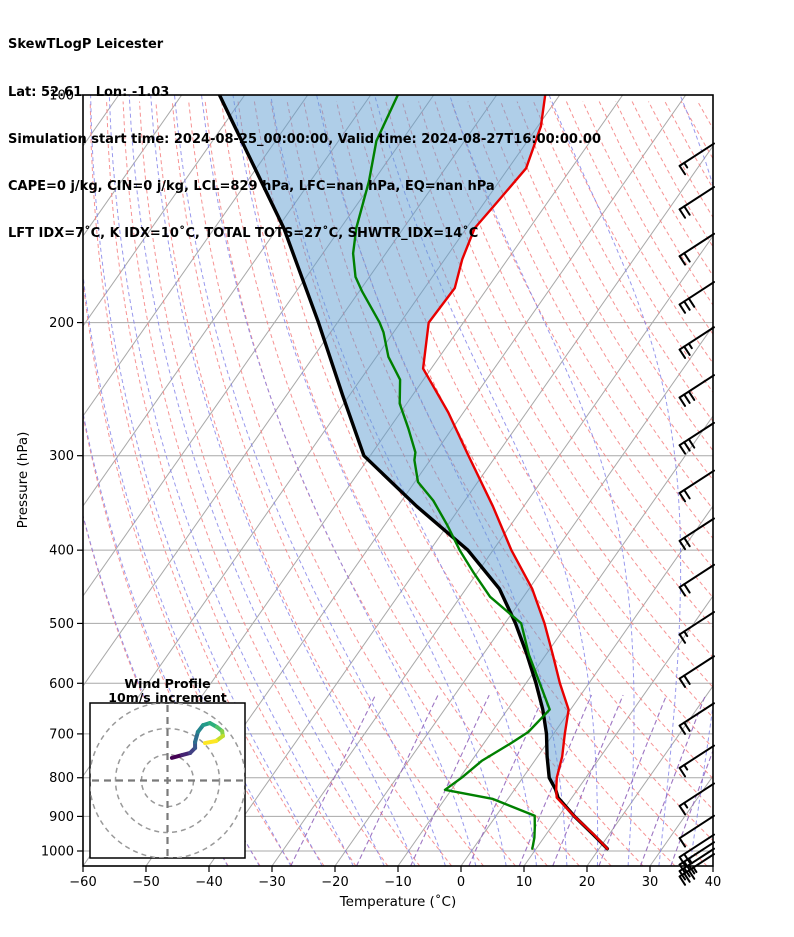  What do you see at coordinates (61, 456) in the screenshot?
I see `y-tick-label: 300` at bounding box center [61, 456].